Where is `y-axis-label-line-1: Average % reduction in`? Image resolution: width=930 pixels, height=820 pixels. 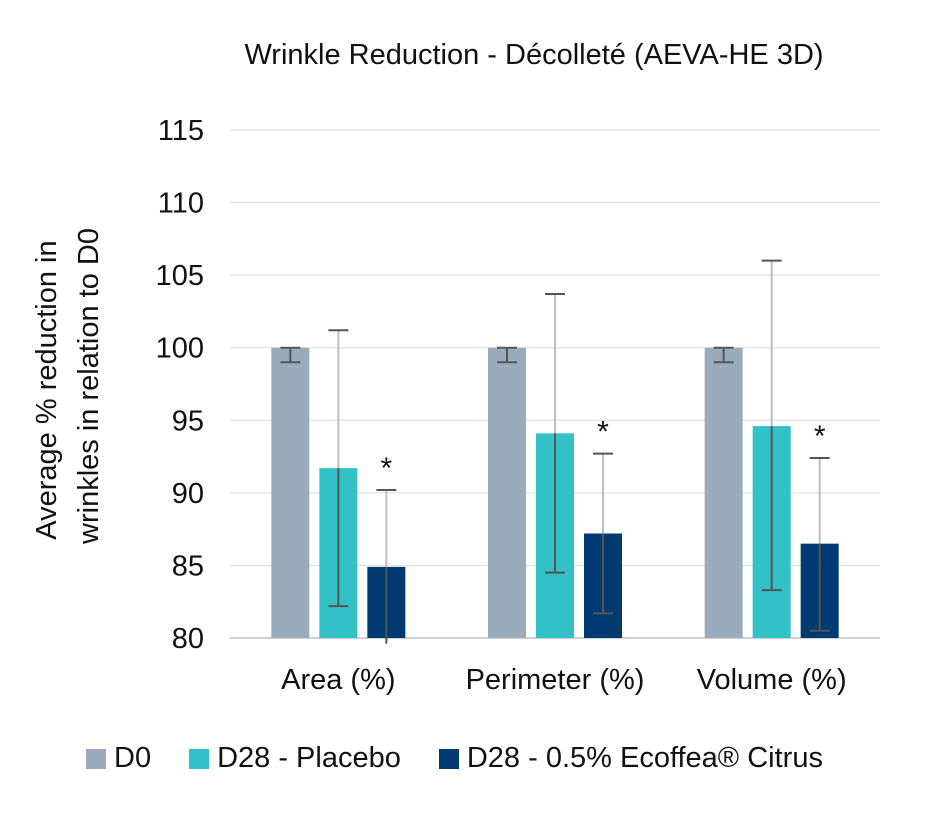 y-axis-label-line-1: Average % reduction in is located at coordinates (47, 389).